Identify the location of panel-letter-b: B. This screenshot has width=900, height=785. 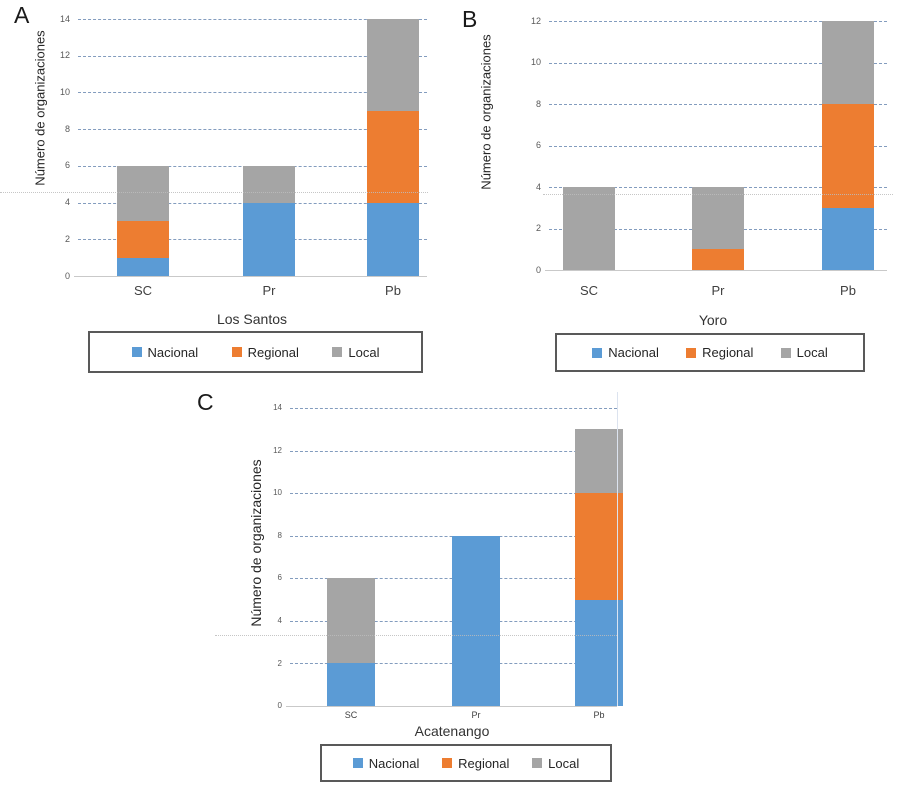
(470, 19).